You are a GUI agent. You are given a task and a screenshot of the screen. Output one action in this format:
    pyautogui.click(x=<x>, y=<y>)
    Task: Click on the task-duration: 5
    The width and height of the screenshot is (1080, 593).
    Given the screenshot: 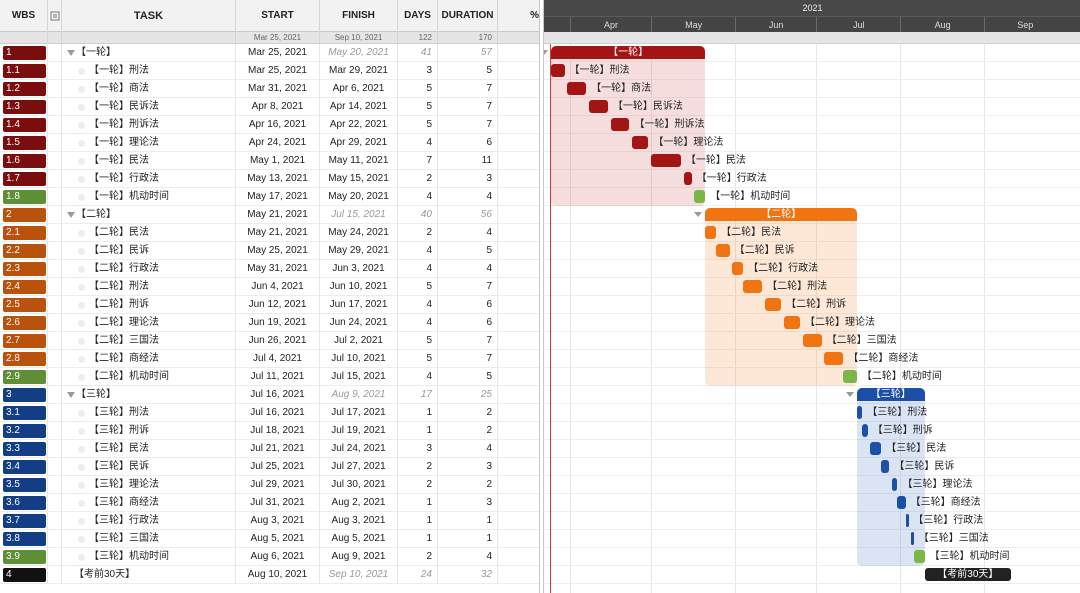 What is the action you would take?
    pyautogui.click(x=468, y=71)
    